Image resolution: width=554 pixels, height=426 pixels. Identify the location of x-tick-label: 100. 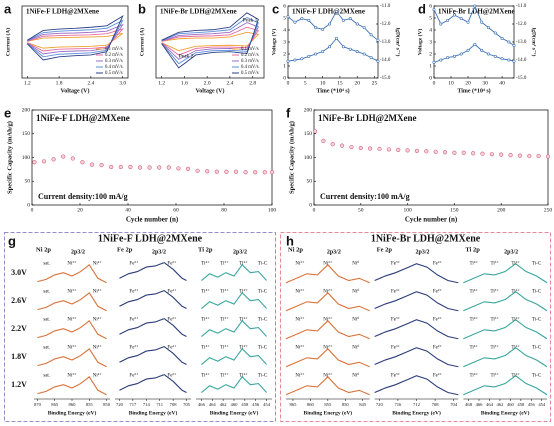
(272, 210).